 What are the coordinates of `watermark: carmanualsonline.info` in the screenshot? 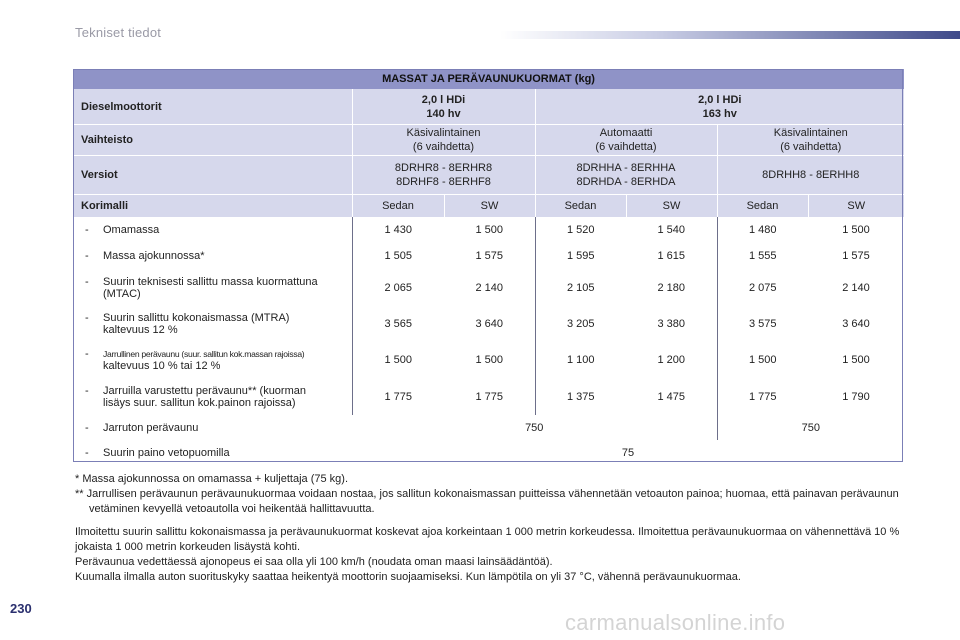 It's located at (675, 622).